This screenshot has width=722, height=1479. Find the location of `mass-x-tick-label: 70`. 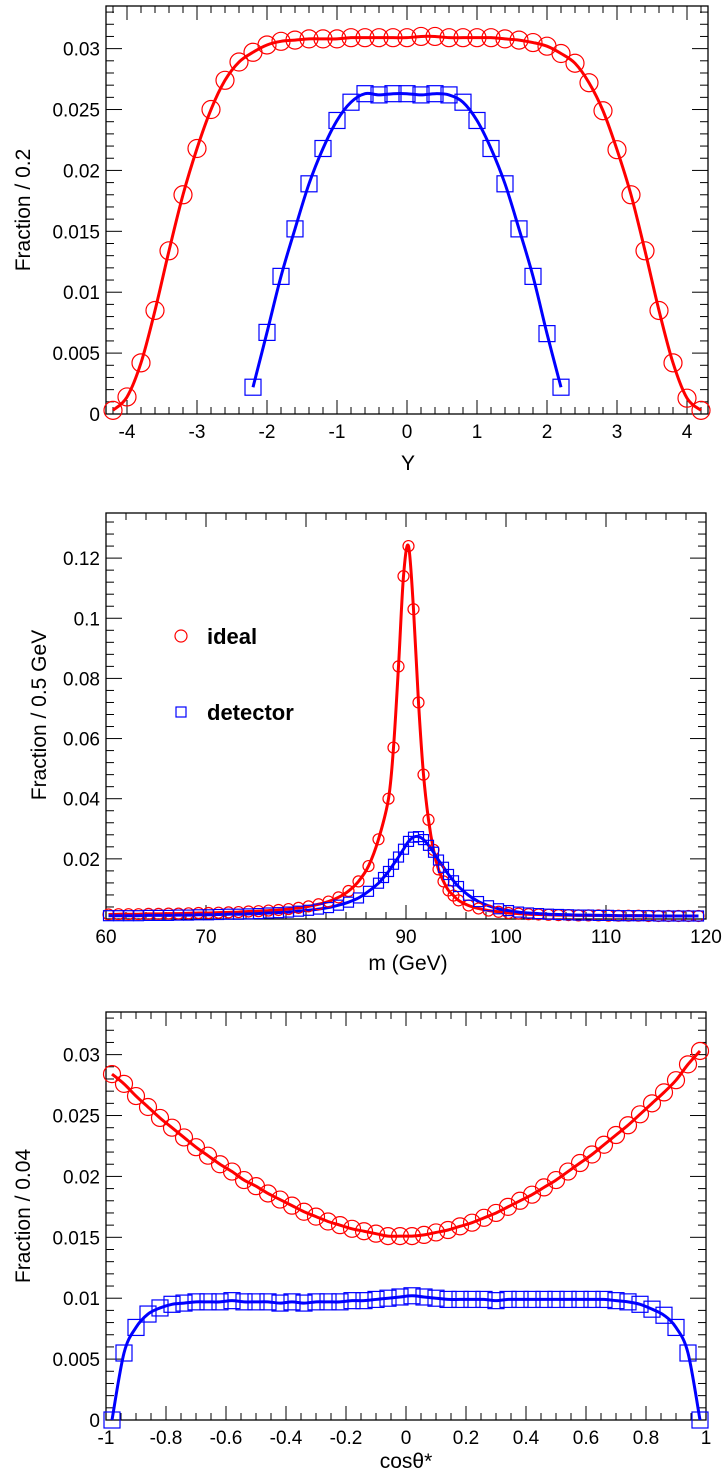

mass-x-tick-label: 70 is located at coordinates (205, 937).